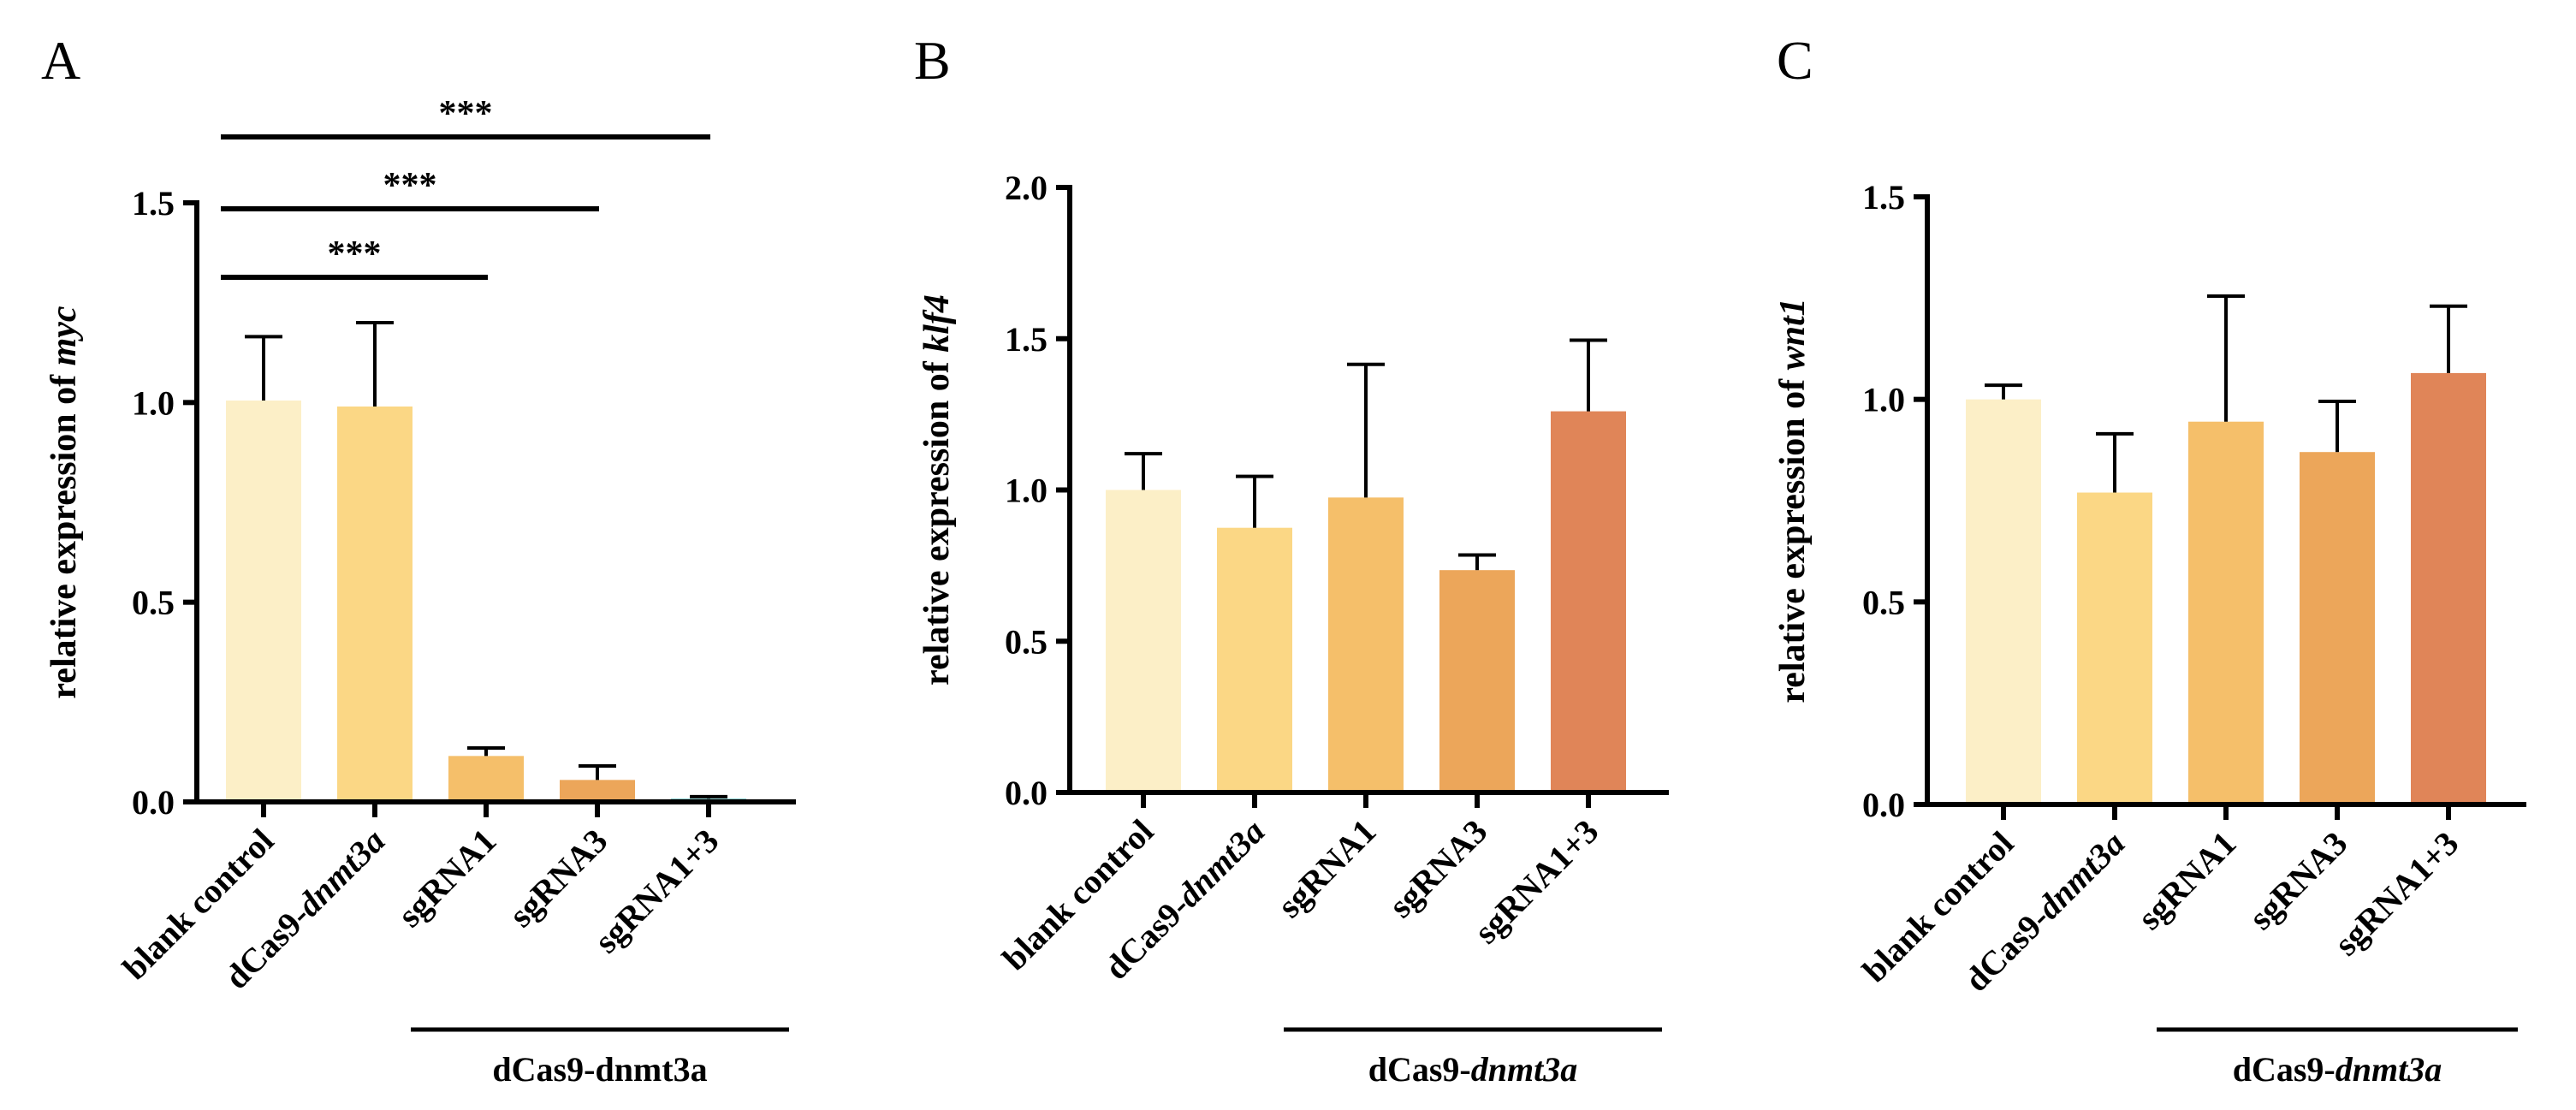 The height and width of the screenshot is (1110, 2576). What do you see at coordinates (446, 878) in the screenshot?
I see `panel-a-category-label-3: sgRNA1` at bounding box center [446, 878].